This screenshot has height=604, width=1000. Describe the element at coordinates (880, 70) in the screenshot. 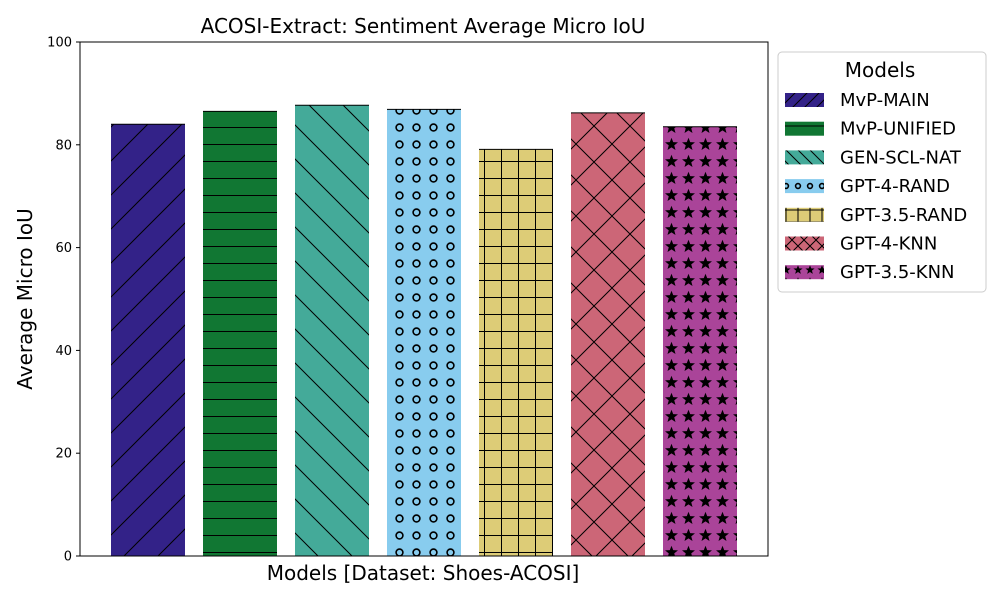

I see `legend-title: Models` at that location.